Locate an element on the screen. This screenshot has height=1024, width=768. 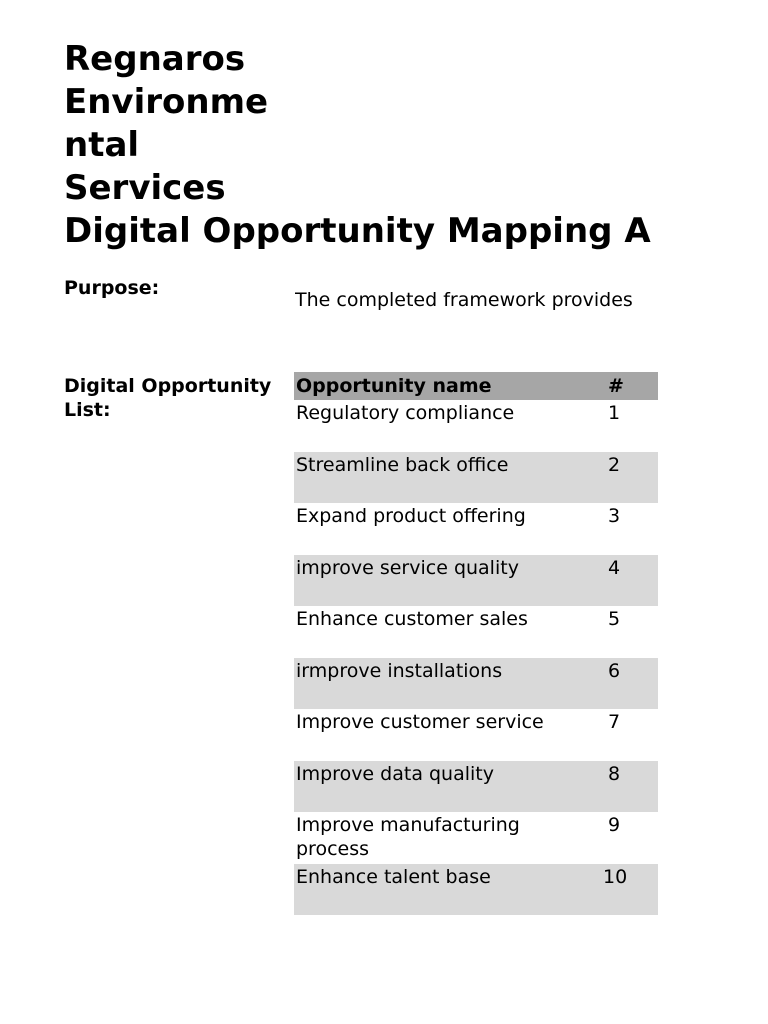
opportunity-name-cell: Regulatory compliance is located at coordinates (405, 413).